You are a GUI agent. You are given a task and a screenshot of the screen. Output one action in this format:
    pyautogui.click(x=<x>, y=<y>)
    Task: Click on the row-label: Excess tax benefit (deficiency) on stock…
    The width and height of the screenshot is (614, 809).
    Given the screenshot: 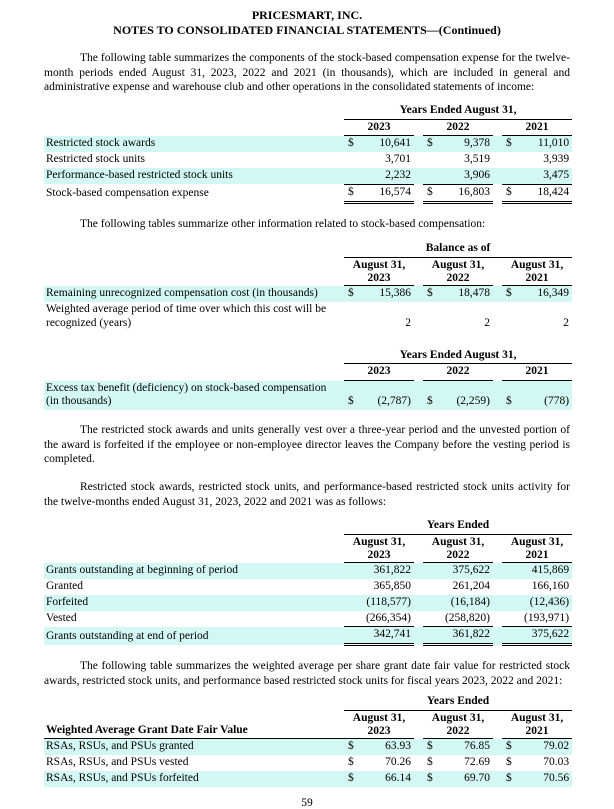 What is the action you would take?
    pyautogui.click(x=186, y=394)
    